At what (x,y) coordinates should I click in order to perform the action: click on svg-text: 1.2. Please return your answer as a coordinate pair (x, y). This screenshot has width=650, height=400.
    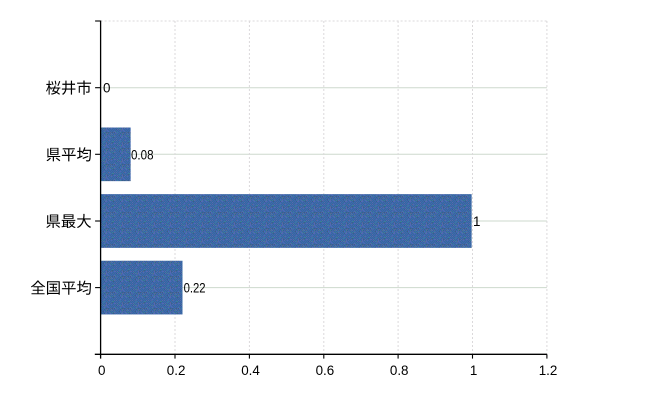
    Looking at the image, I should click on (548, 370).